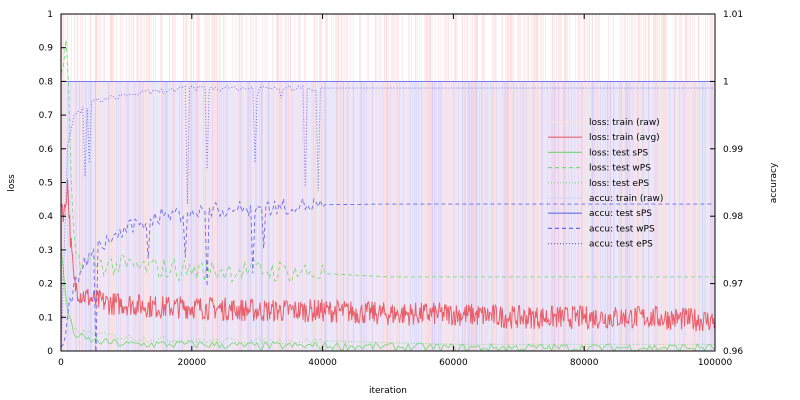  What do you see at coordinates (46, 116) in the screenshot?
I see `y-tick-label: 0.7` at bounding box center [46, 116].